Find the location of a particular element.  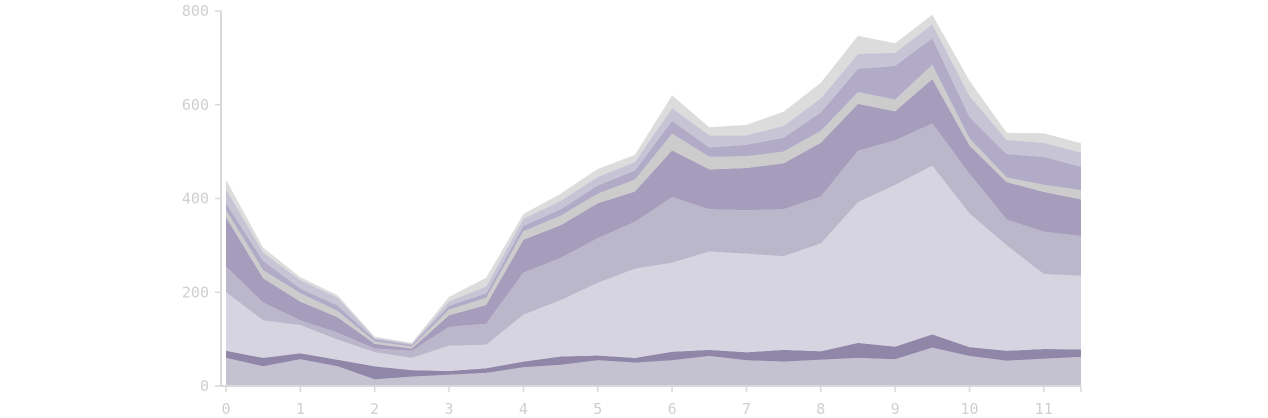

x-tick-label: 10 is located at coordinates (969, 409).